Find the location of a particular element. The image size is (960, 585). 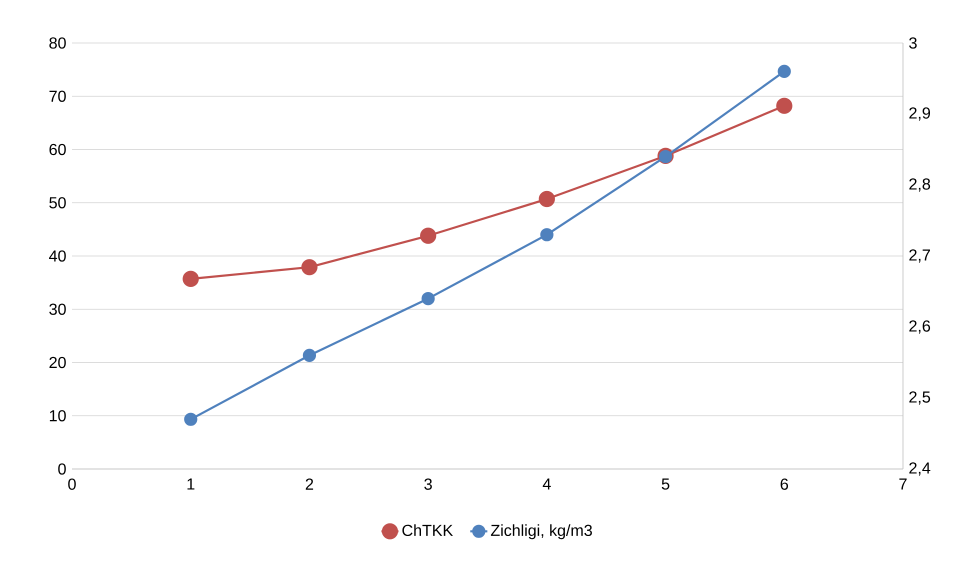

y2-tick-label: 2,9 is located at coordinates (919, 114).